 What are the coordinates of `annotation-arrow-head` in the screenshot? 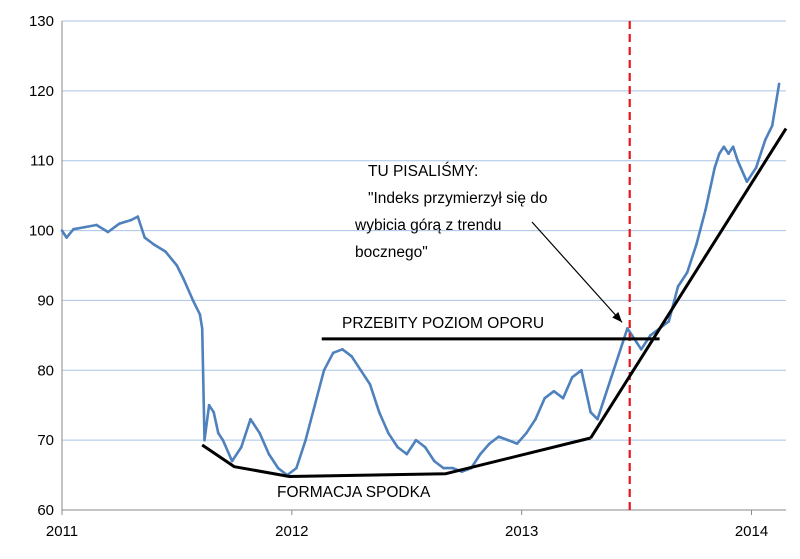 It's located at (617, 317).